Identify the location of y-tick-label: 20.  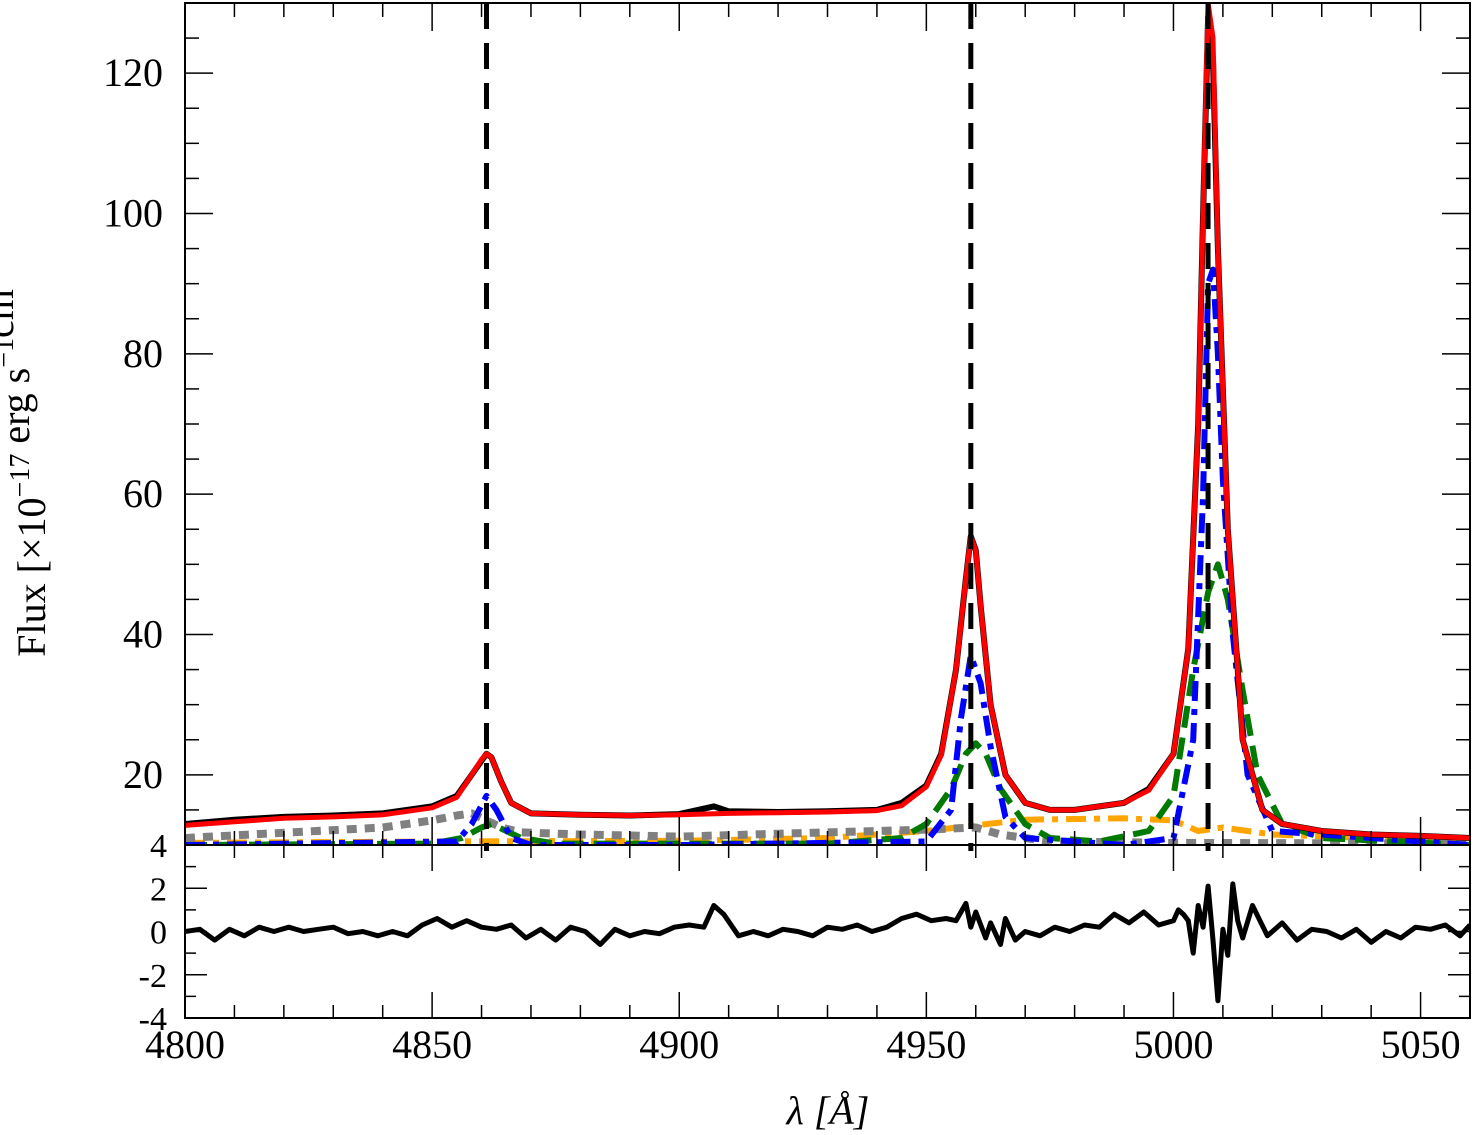
(143, 774).